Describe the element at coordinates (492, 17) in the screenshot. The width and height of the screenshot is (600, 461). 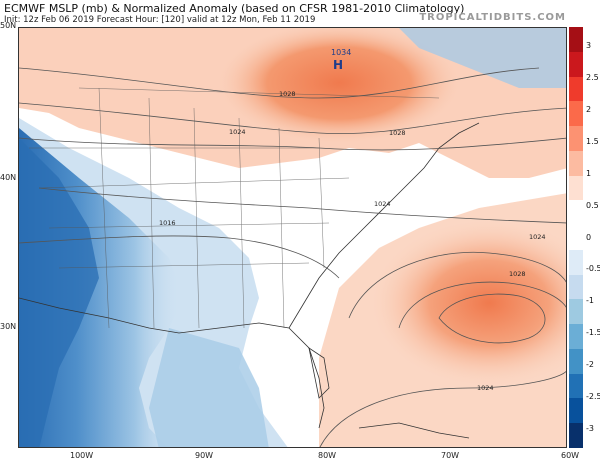
I see `brand-watermark: TROPICALTIDBITS.COM` at that location.